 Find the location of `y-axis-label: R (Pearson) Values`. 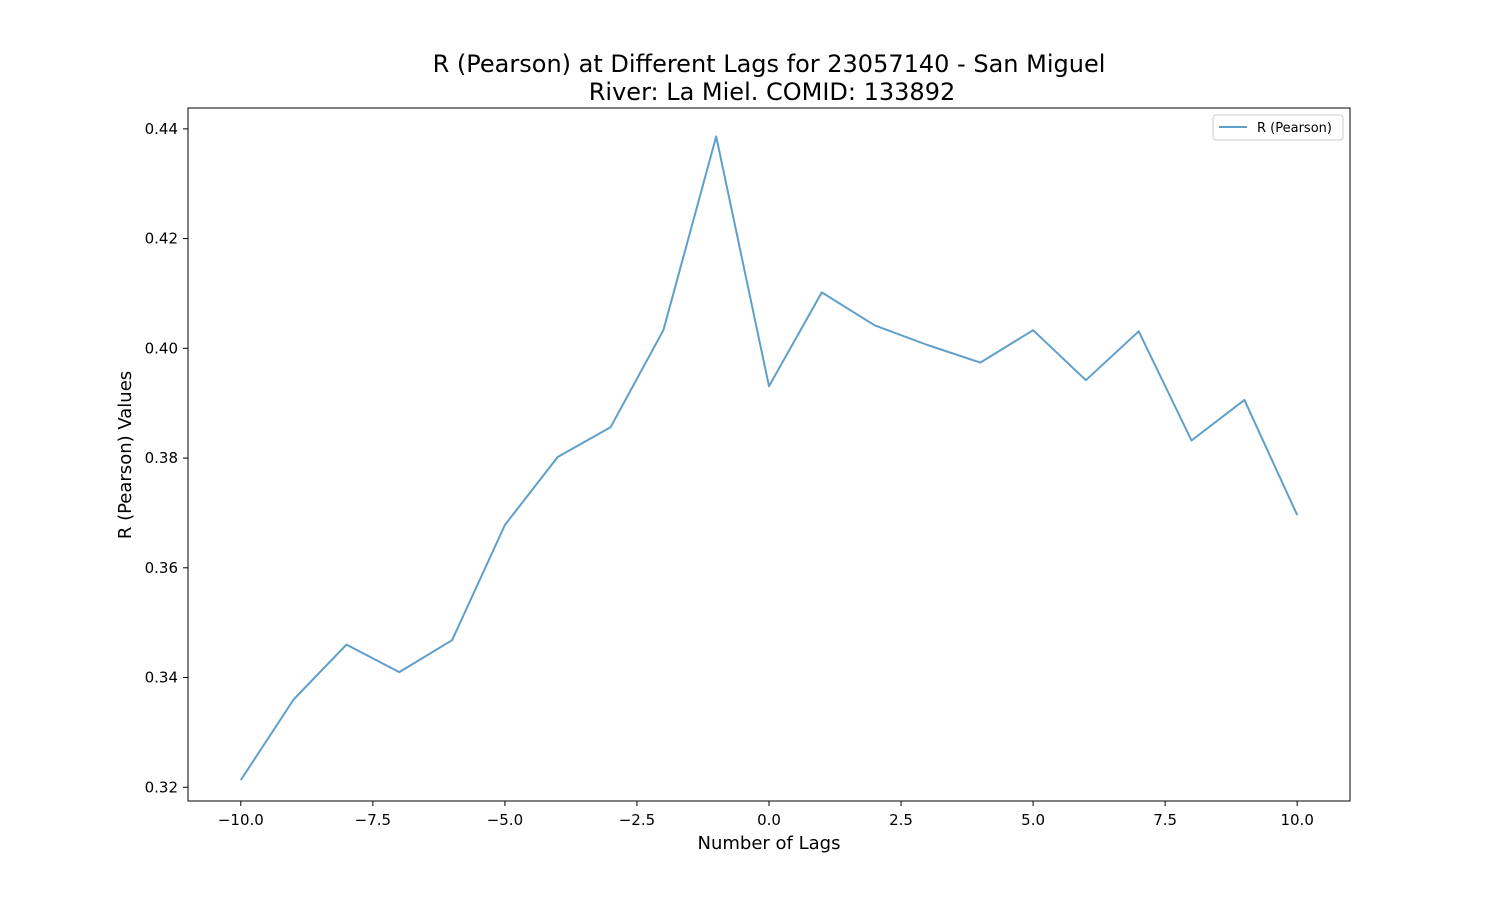

y-axis-label: R (Pearson) Values is located at coordinates (125, 455).